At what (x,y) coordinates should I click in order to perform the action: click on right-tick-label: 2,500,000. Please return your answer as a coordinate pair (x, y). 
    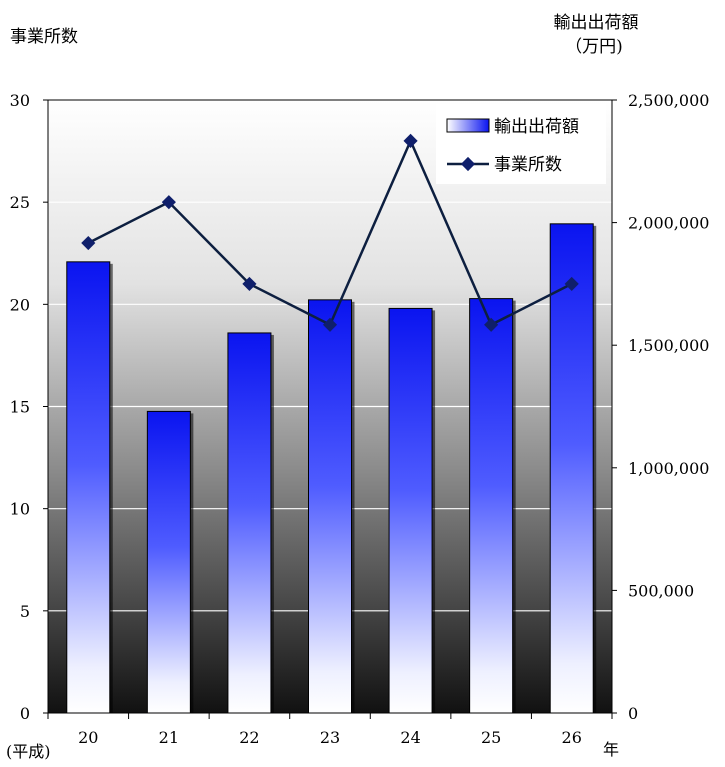
    Looking at the image, I should click on (668, 100).